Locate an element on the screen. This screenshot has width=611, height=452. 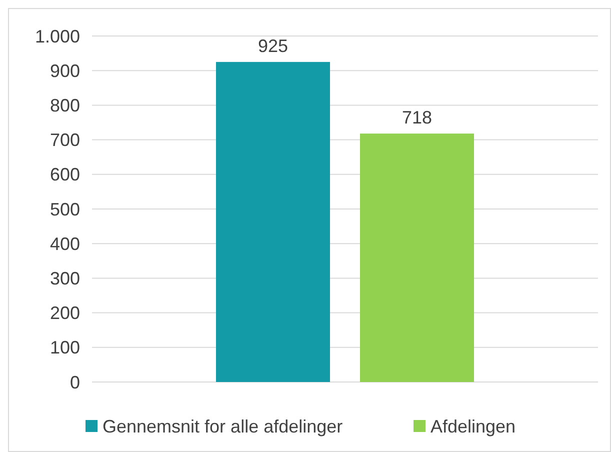
data-label: 925 is located at coordinates (273, 46).